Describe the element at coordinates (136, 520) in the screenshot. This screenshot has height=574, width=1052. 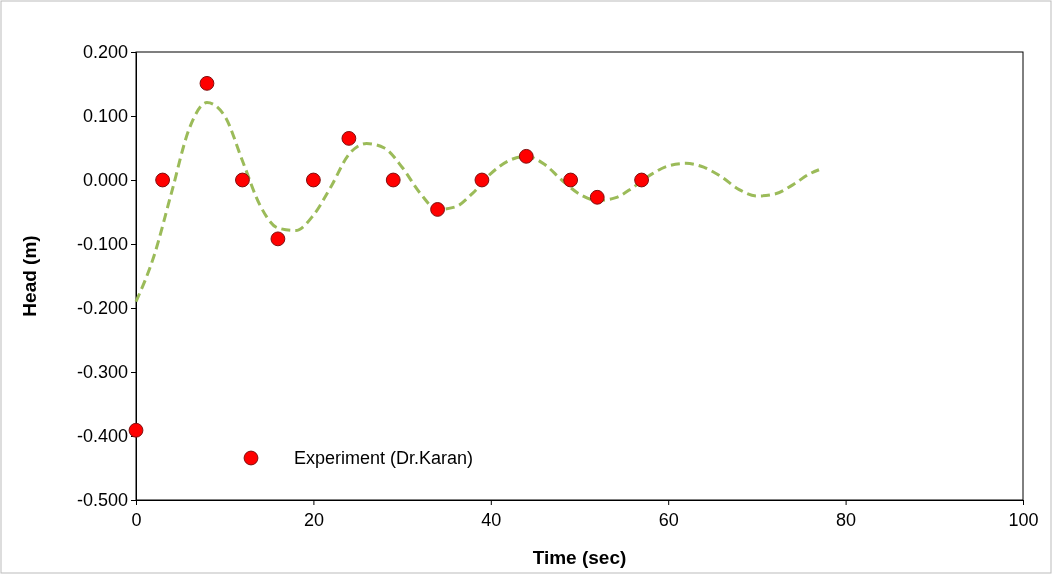
I see `x-tick-label: 0` at that location.